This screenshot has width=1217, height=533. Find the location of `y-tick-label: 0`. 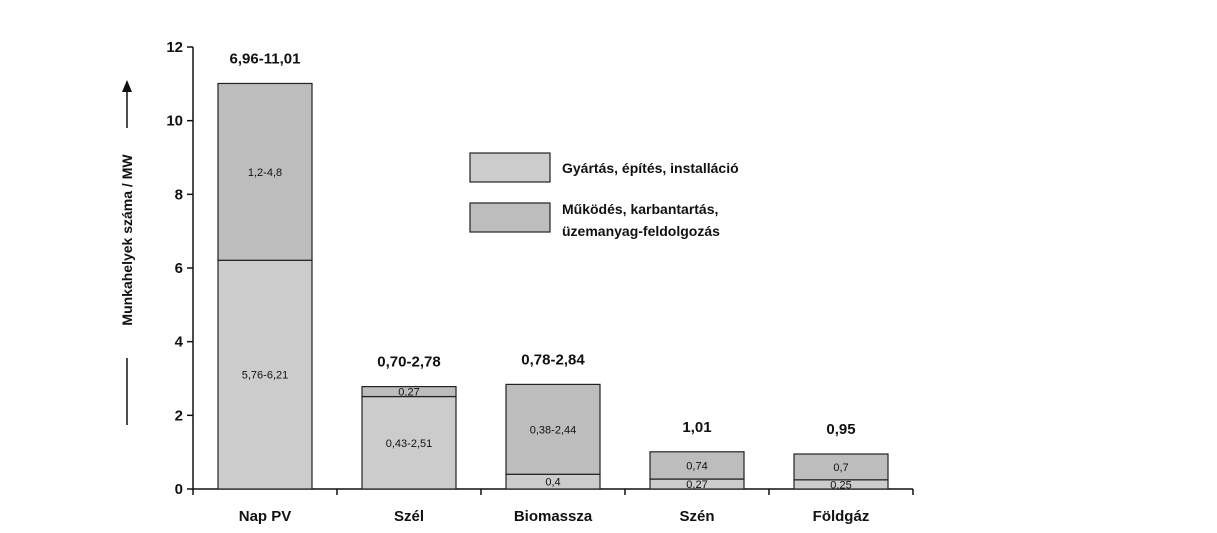

y-tick-label: 0 is located at coordinates (179, 489).